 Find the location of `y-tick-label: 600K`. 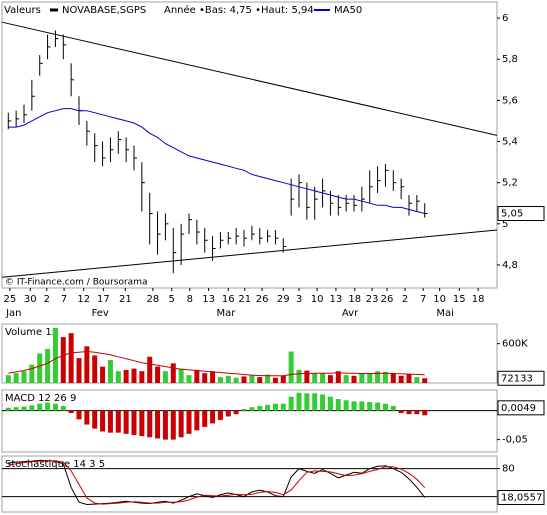

y-tick-label: 600K is located at coordinates (515, 344).